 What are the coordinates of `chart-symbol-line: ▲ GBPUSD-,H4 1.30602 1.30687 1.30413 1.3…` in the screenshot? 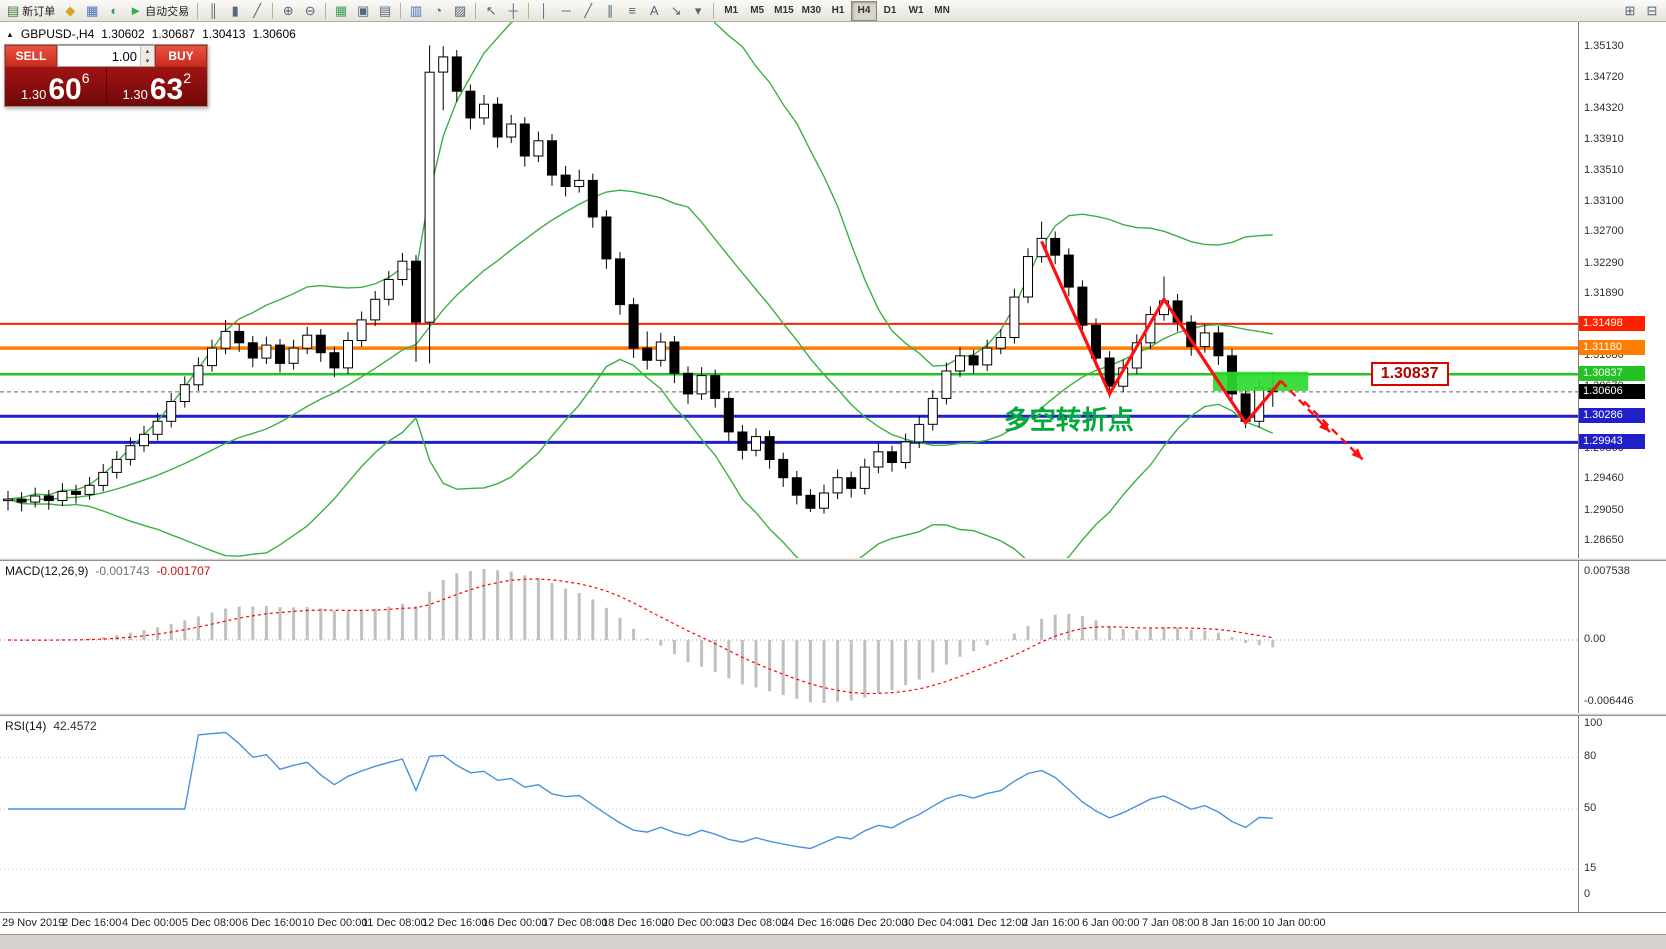 It's located at (151, 34).